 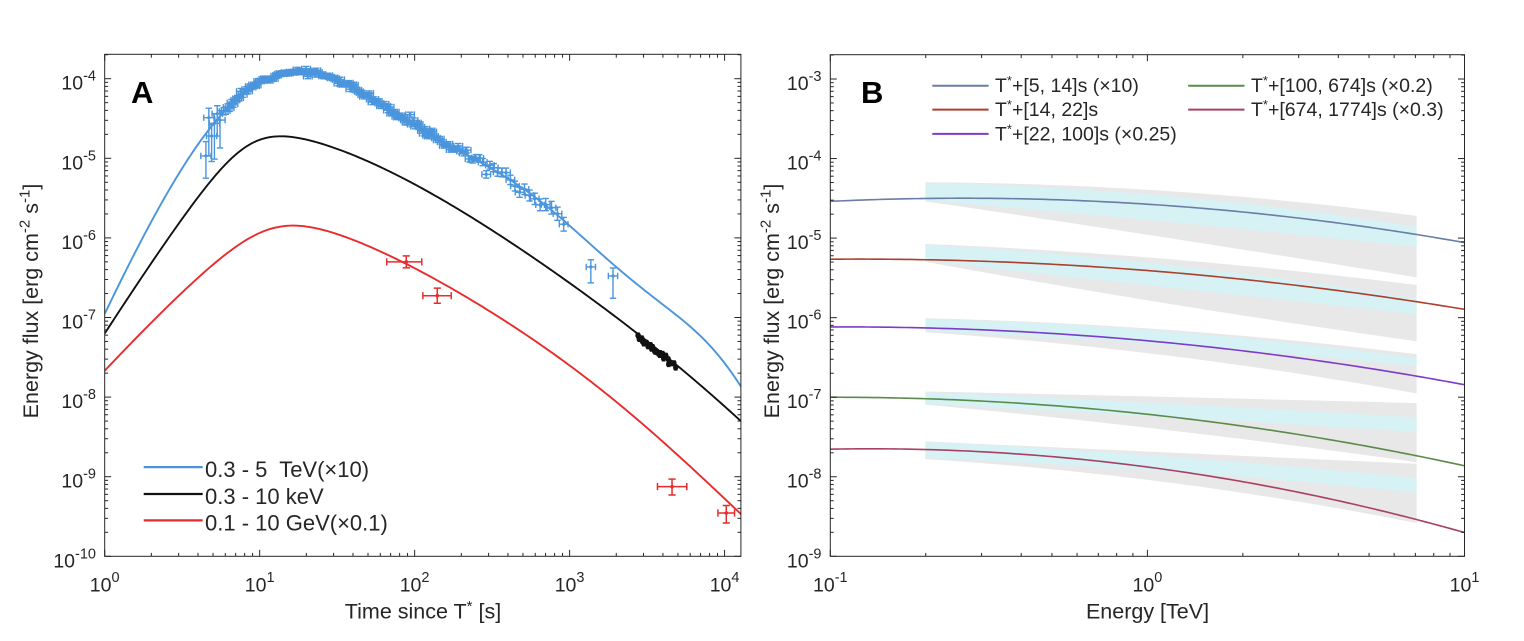 What do you see at coordinates (1342, 85) in the screenshot?
I see `svg-text: T*+[100, 674]s (×0.2)` at bounding box center [1342, 85].